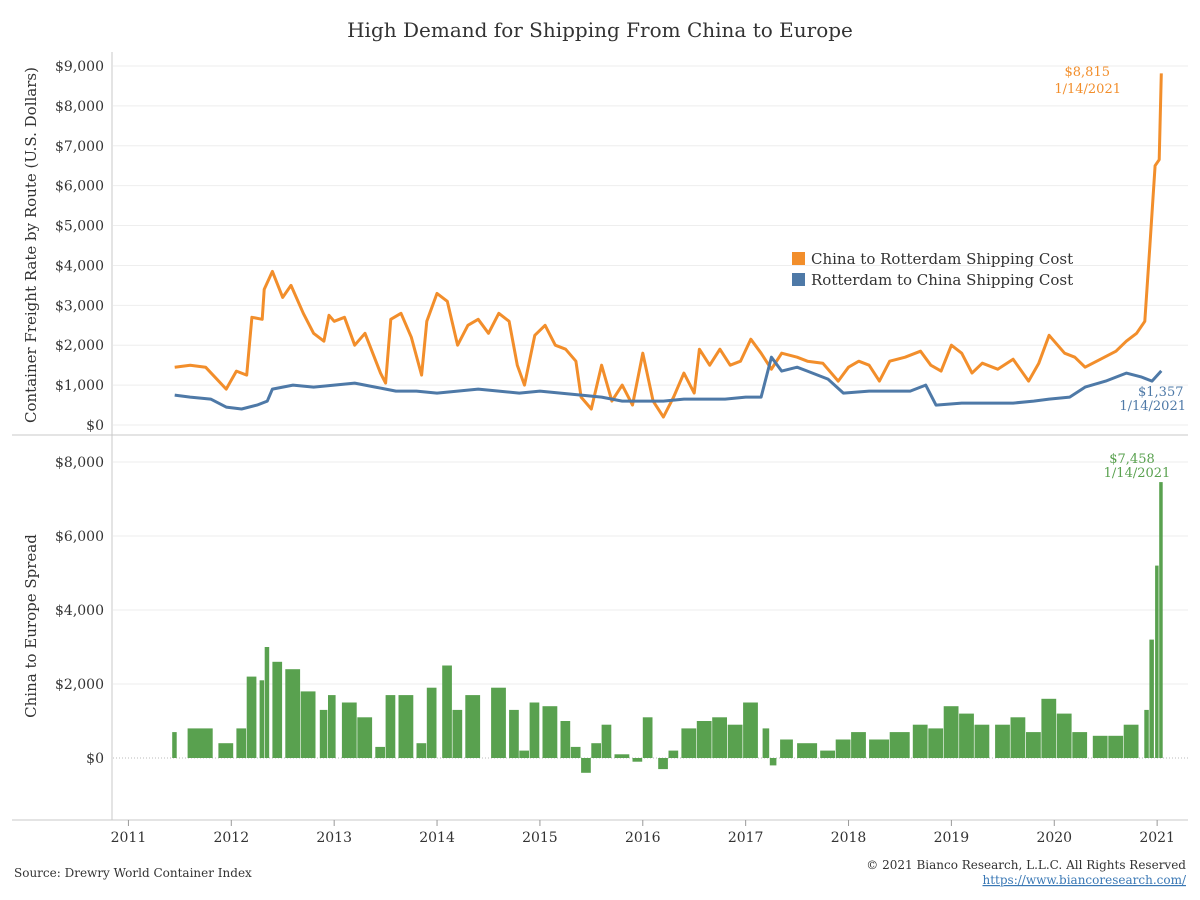 This screenshot has width=1200, height=900. Describe the element at coordinates (942, 280) in the screenshot. I see `legend-label-rotterdam-to-china: Rotterdam to China Shipping Cost` at that location.